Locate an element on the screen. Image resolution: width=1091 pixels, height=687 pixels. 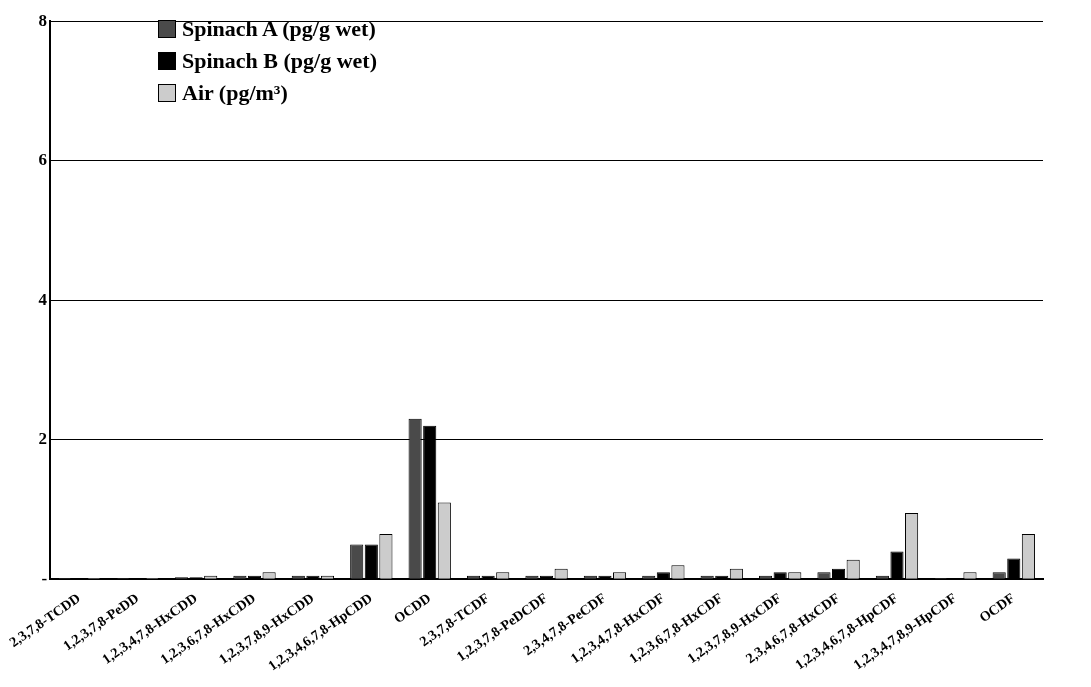
legend-label: Spinach B (pg/g wet) is located at coordinates (279, 61).